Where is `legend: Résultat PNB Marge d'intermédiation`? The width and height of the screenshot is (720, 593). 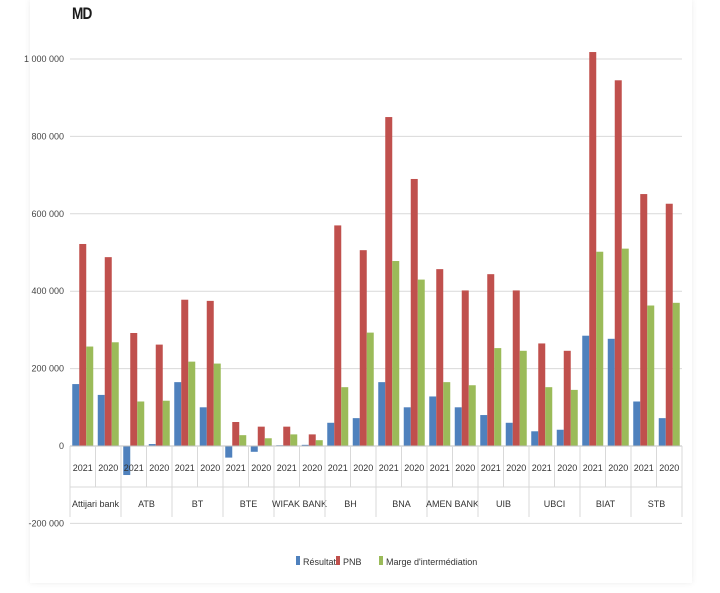
legend: Résultat PNB Marge d'intermédiation is located at coordinates (386, 561).